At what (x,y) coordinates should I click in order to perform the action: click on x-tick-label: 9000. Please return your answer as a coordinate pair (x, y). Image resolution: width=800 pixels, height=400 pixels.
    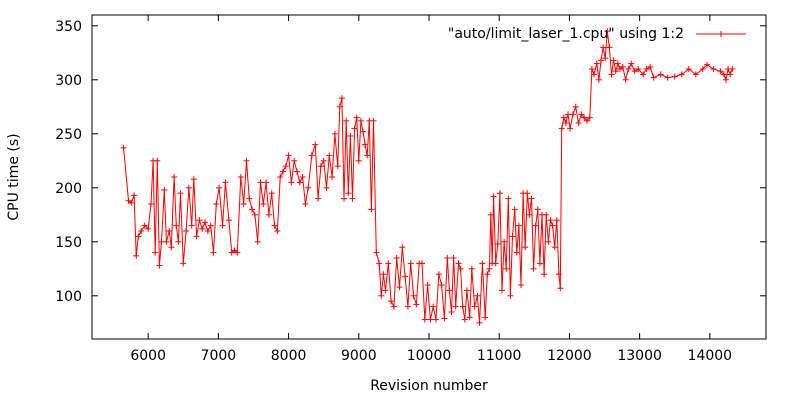
    Looking at the image, I should click on (359, 356).